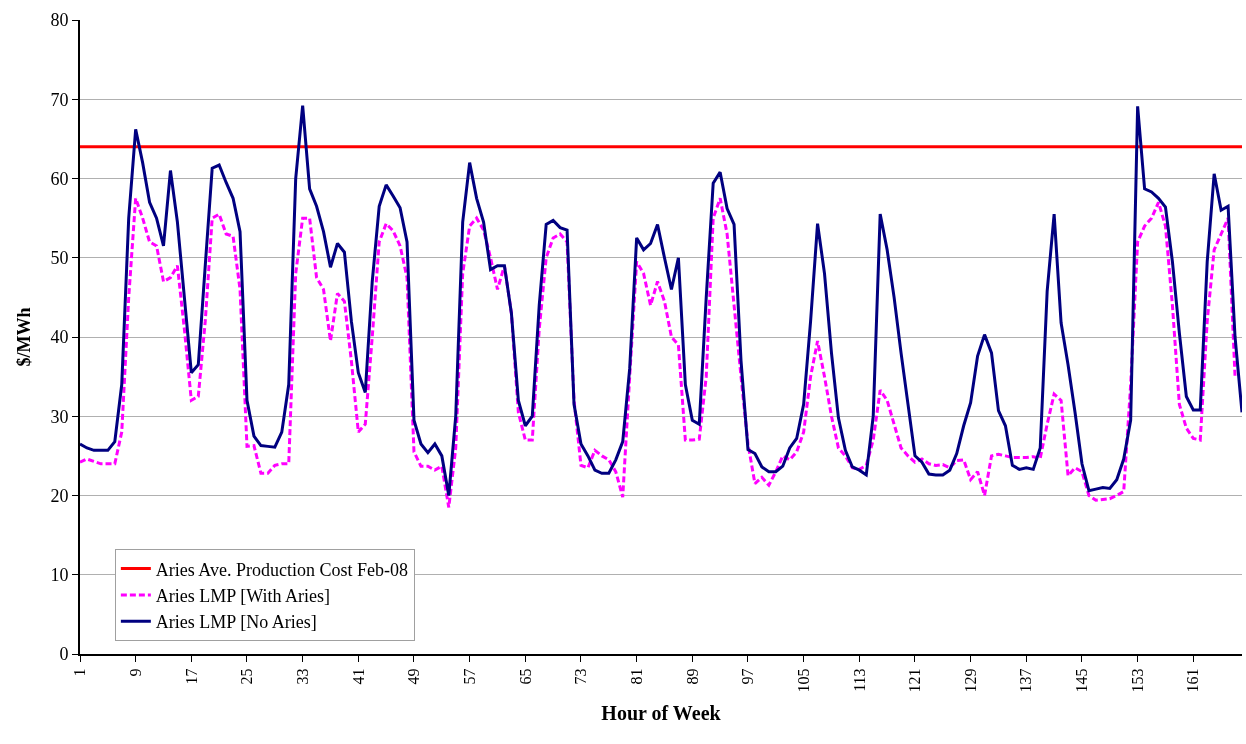  What do you see at coordinates (59, 20) in the screenshot?
I see `y-tick-label: 80` at bounding box center [59, 20].